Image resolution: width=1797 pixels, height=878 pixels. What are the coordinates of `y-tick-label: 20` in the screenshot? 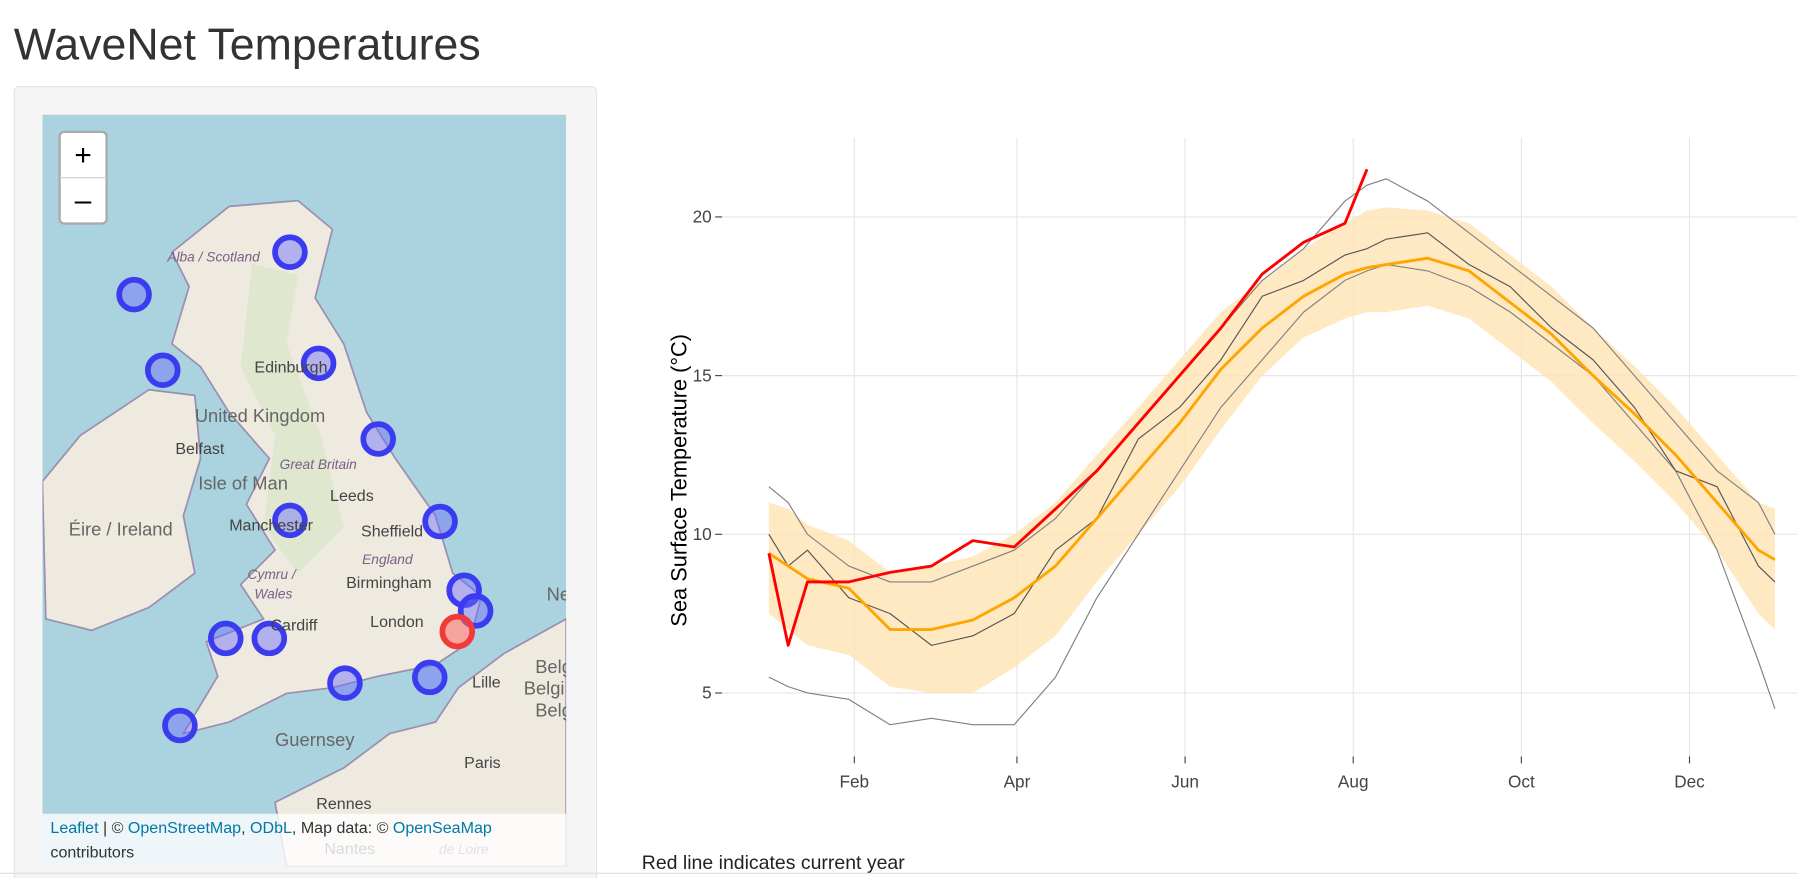 It's located at (702, 217).